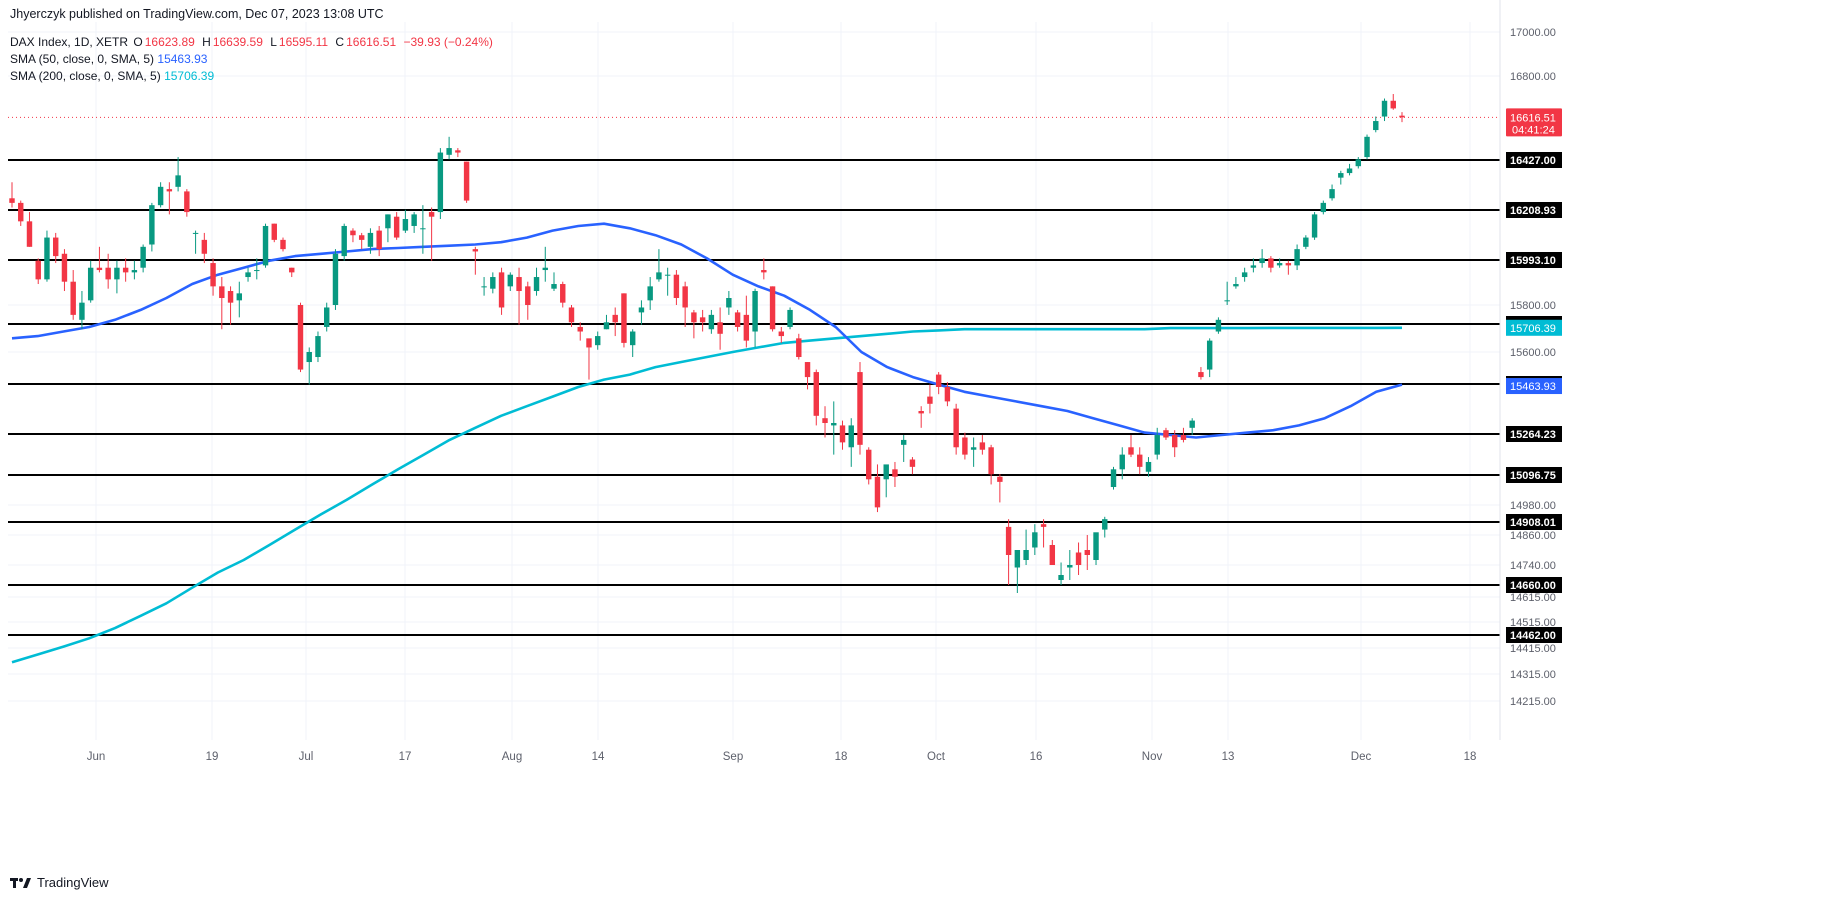 The height and width of the screenshot is (901, 1835). What do you see at coordinates (405, 757) in the screenshot?
I see `time-tick-label: 17` at bounding box center [405, 757].